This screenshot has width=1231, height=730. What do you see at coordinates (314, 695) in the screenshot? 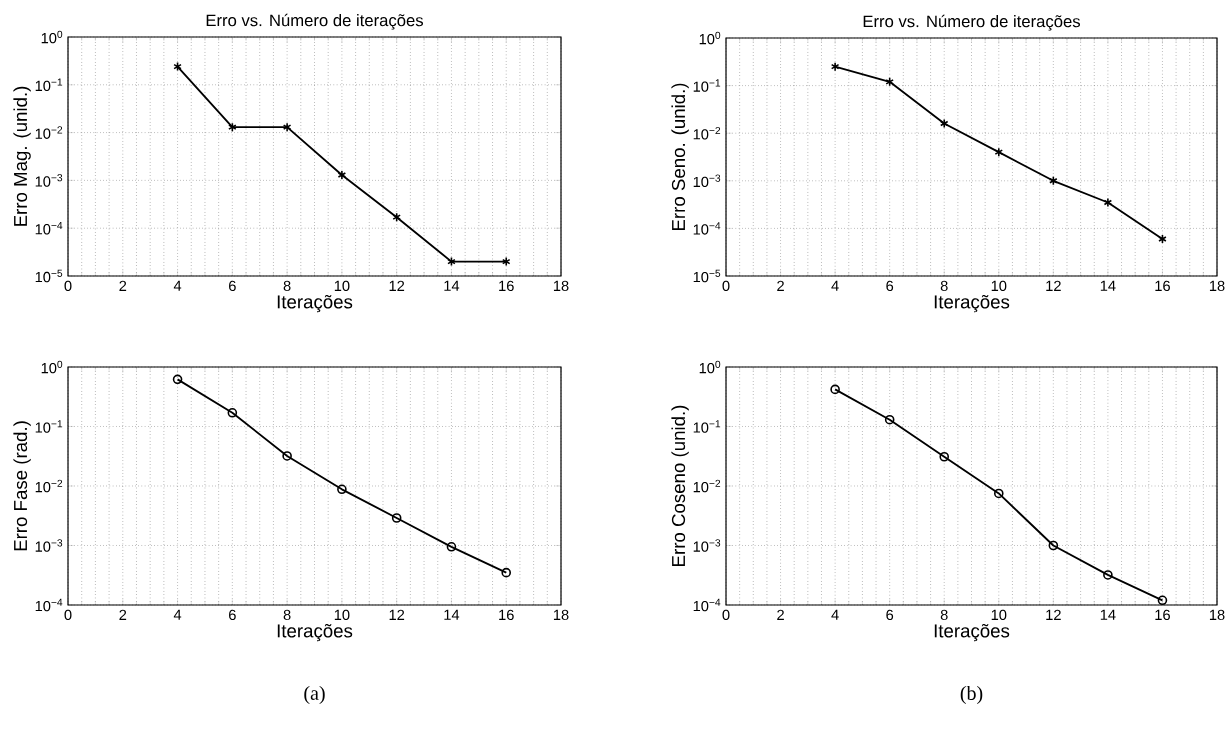
I see `text: (a)` at bounding box center [314, 695].